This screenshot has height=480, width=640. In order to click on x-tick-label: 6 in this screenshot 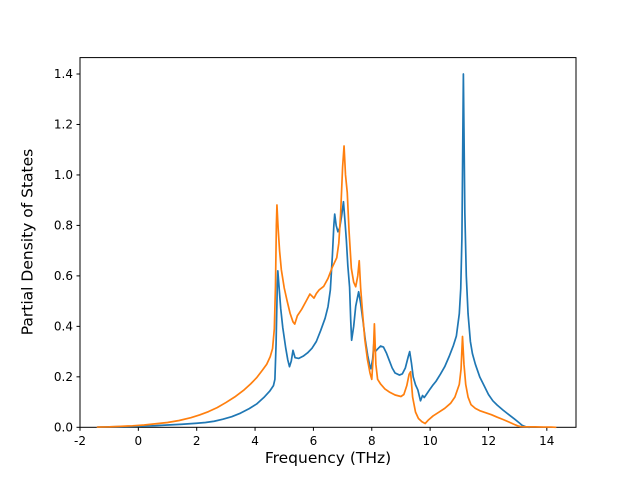, I will do `click(314, 441)`.